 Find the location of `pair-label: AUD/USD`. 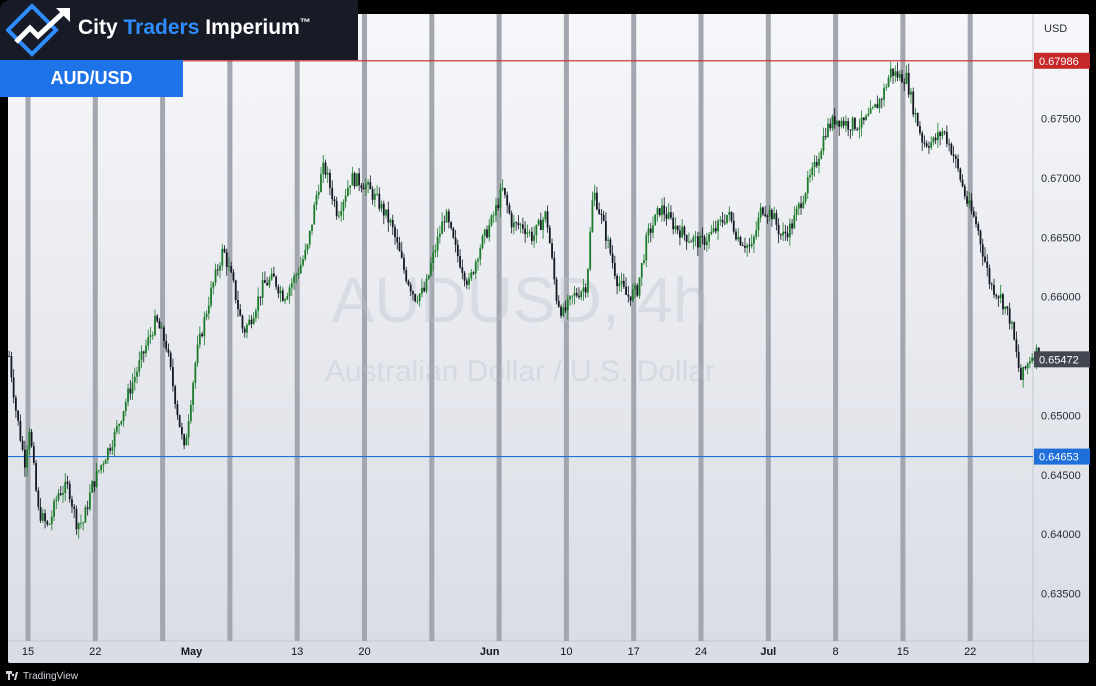

pair-label: AUD/USD is located at coordinates (91, 78).